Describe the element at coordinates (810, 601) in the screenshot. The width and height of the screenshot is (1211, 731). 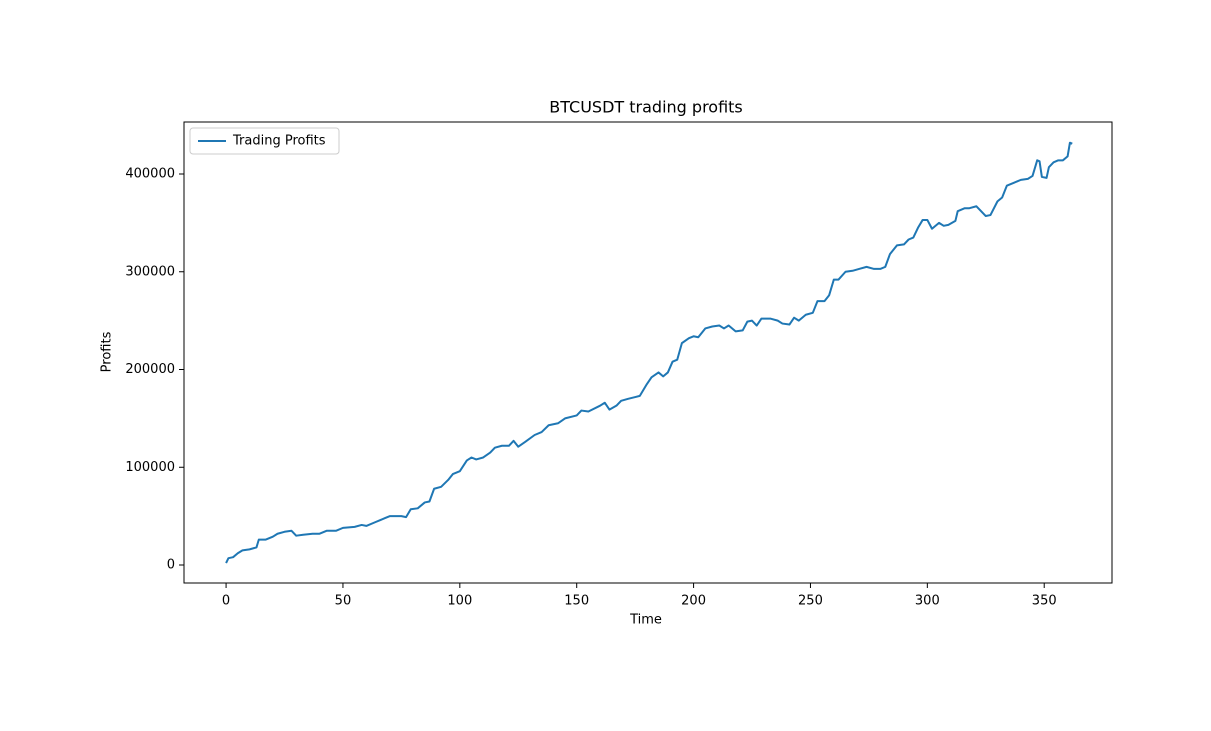
I see `x-tick-label: 250` at that location.